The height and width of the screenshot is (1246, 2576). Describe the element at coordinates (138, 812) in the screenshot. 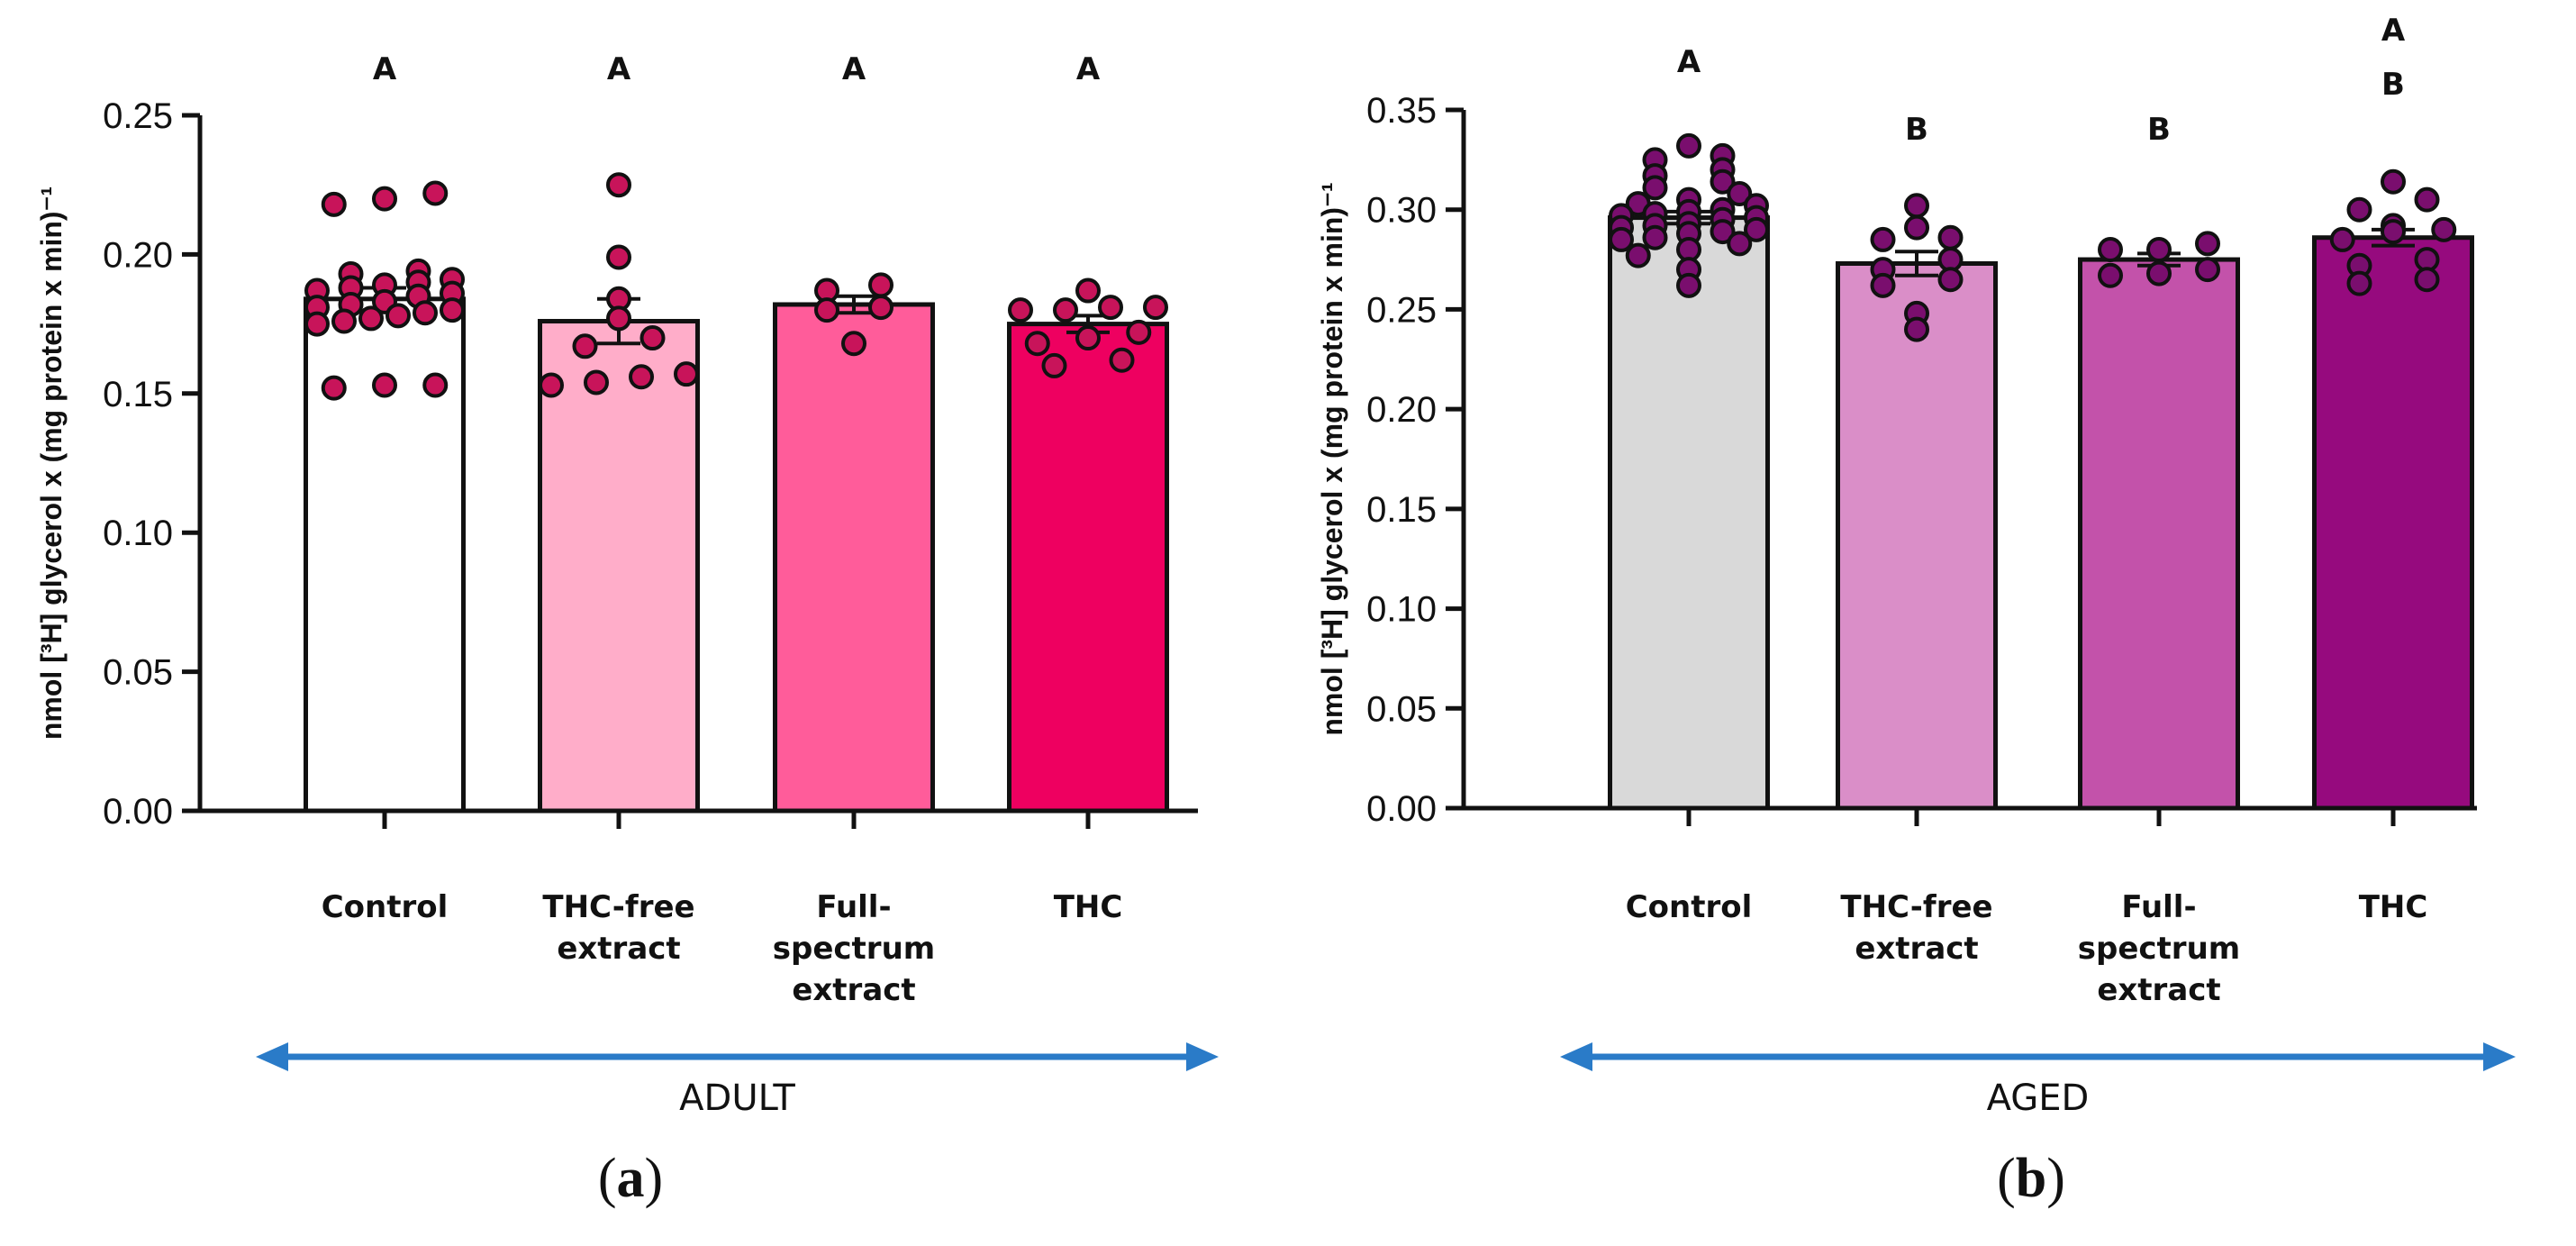

I see `y-tick-label: 0.00` at that location.